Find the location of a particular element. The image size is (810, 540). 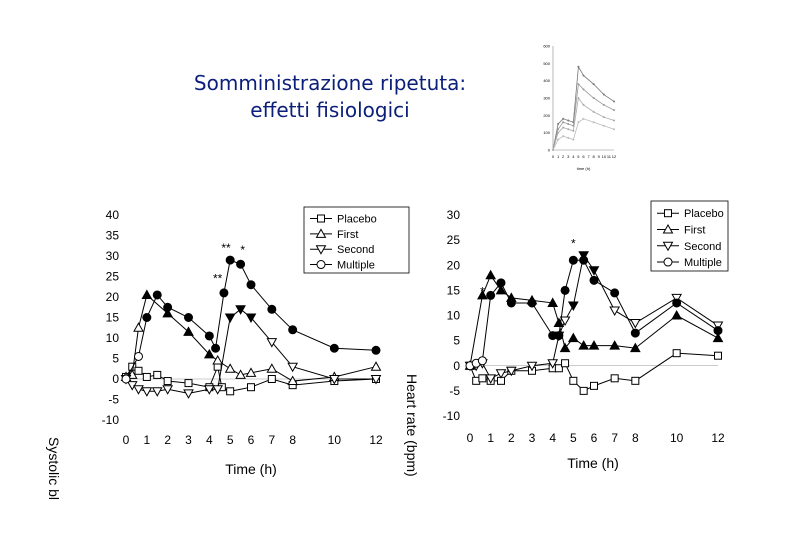

series-placebo is located at coordinates (594, 372).